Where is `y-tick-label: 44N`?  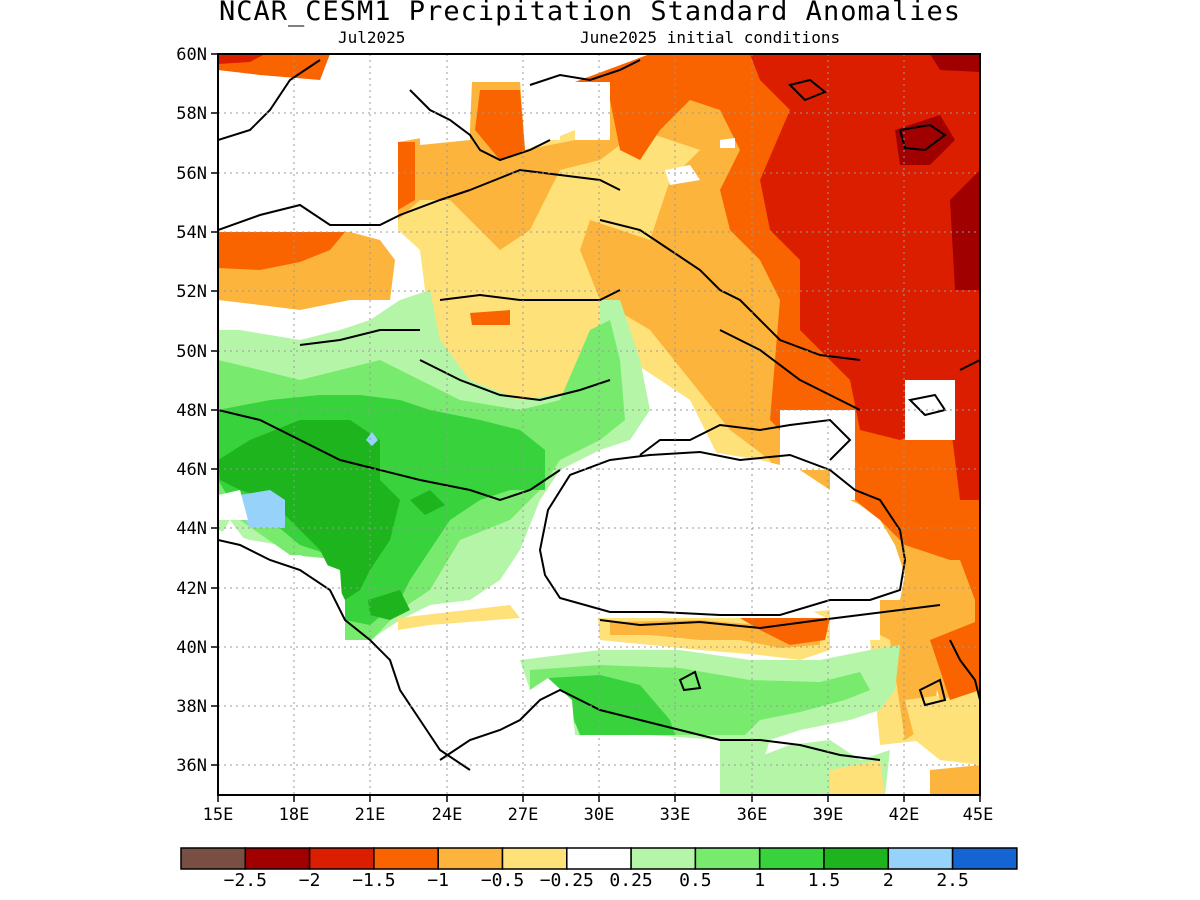 y-tick-label: 44N is located at coordinates (191, 529).